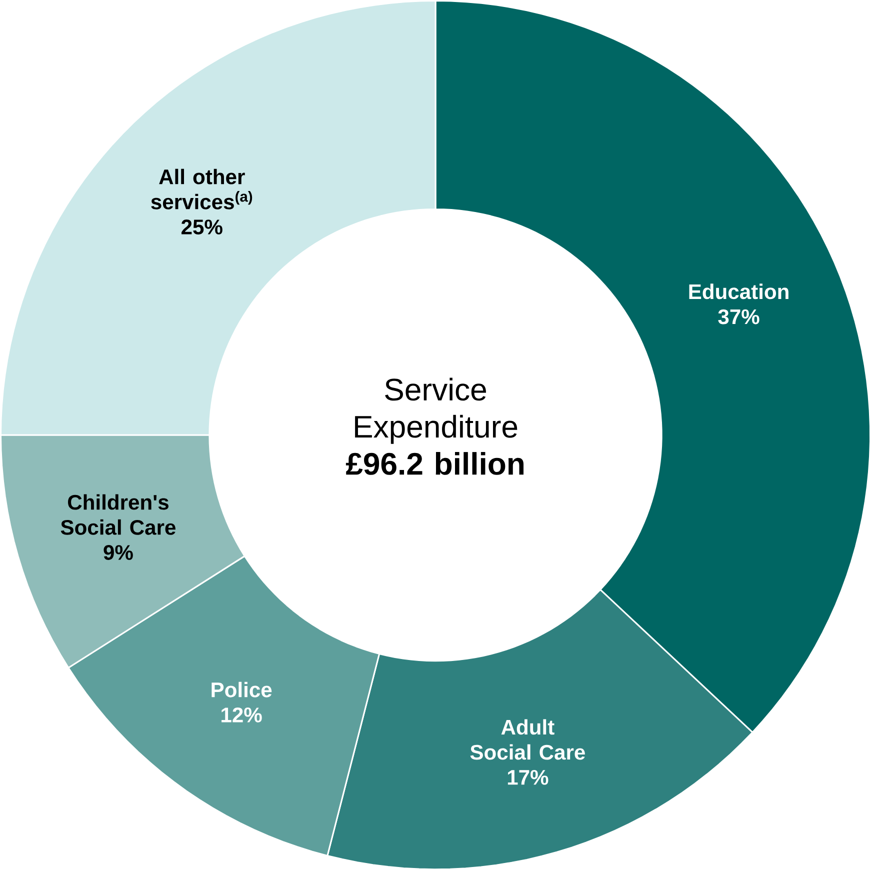 The image size is (871, 870). Describe the element at coordinates (739, 316) in the screenshot. I see `data-label: 37%` at that location.